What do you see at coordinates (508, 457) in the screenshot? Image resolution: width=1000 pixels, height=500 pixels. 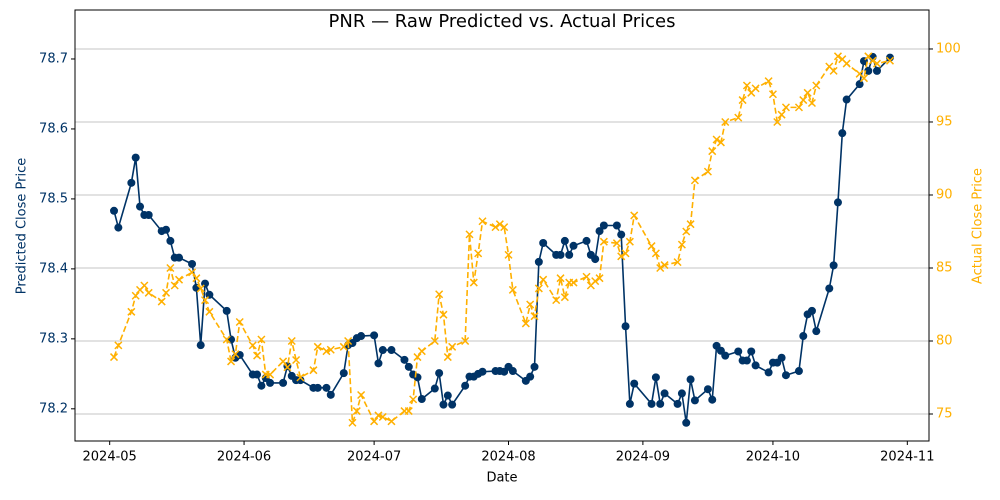 I see `x-tick-label: 2024-08` at bounding box center [508, 457].